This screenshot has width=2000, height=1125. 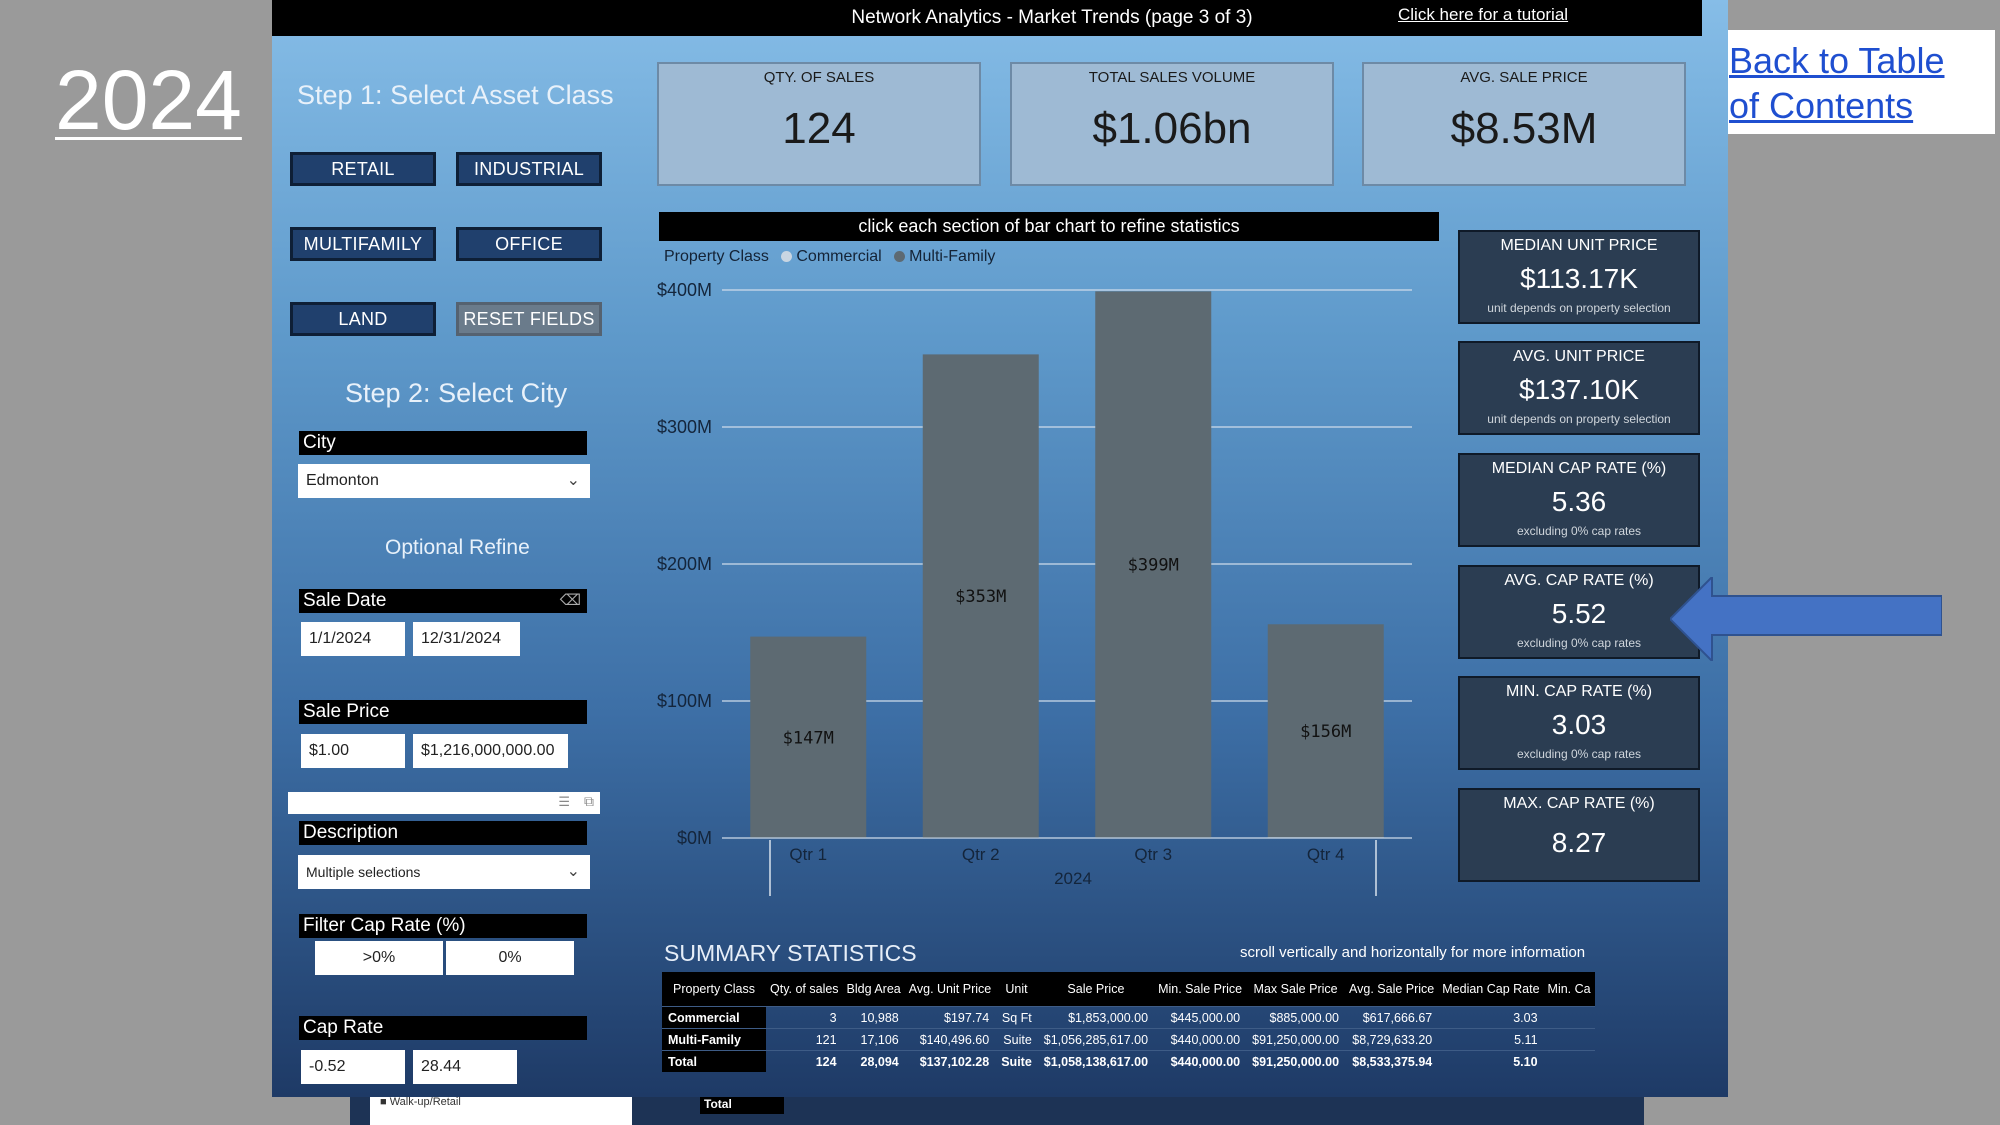 I want to click on stat-value: 5.52, so click(x=1579, y=613).